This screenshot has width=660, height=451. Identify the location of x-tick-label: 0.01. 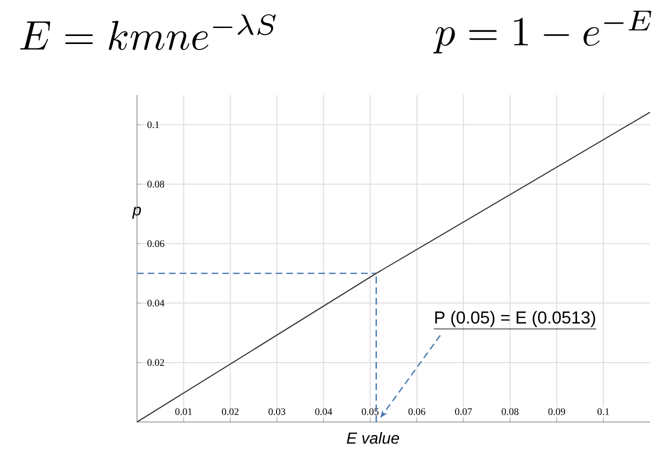
(183, 412).